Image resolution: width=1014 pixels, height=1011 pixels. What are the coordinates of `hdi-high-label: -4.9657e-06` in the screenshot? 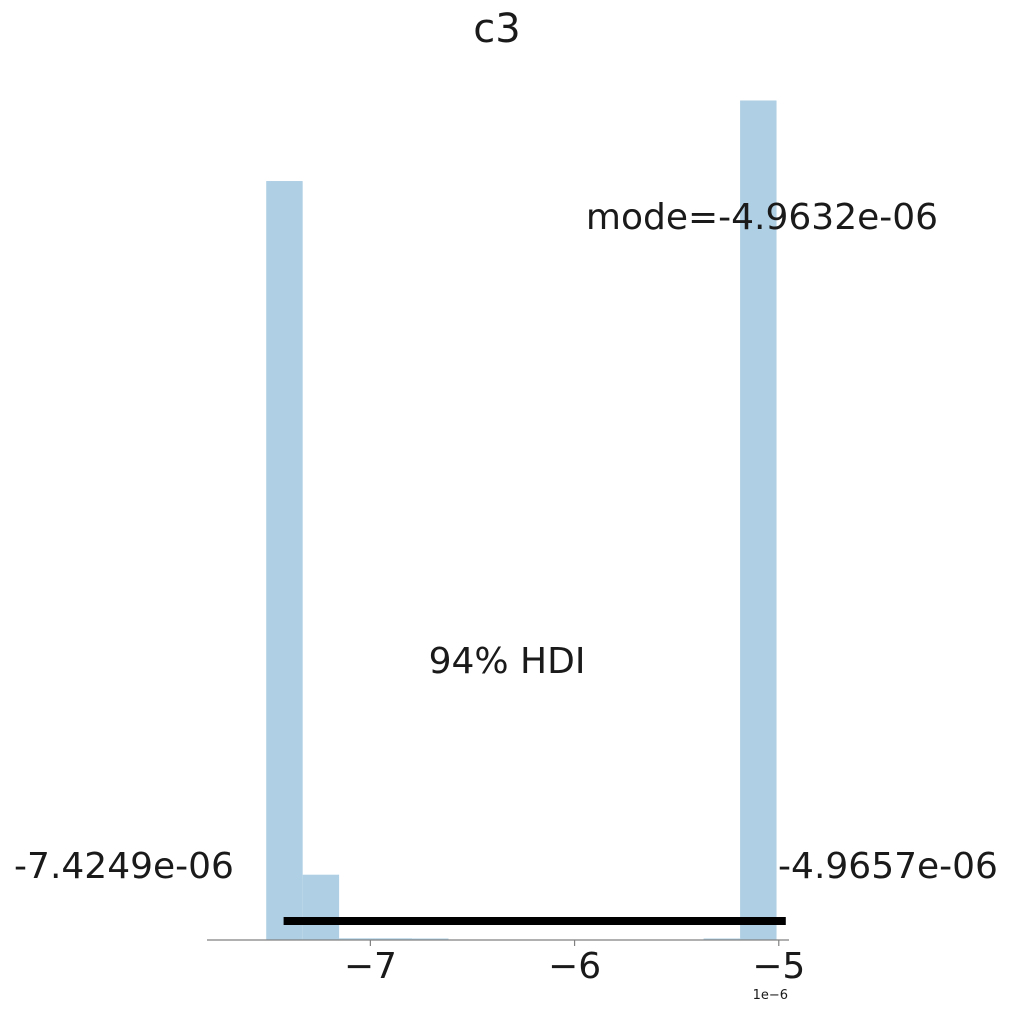 It's located at (888, 866).